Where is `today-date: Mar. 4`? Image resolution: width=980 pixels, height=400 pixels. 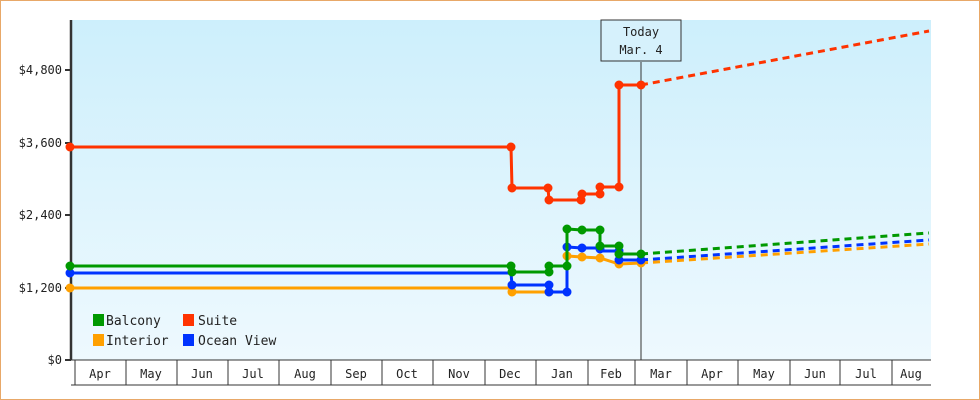 today-date: Mar. 4 is located at coordinates (640, 50).